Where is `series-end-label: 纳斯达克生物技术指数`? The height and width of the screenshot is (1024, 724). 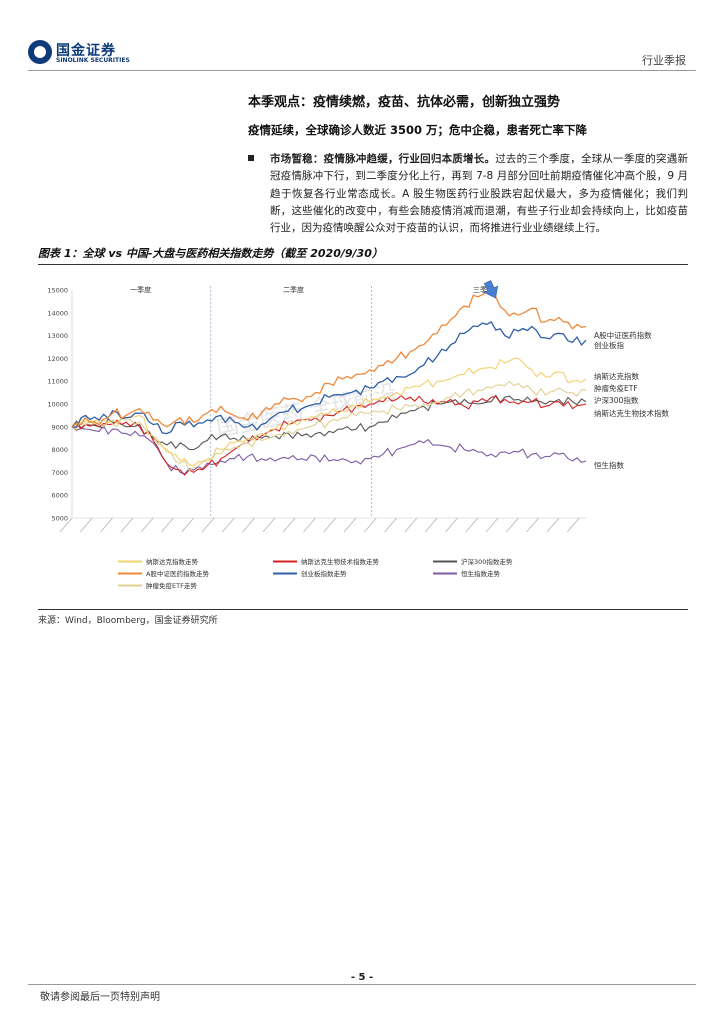
series-end-label: 纳斯达克生物技术指数 is located at coordinates (631, 413).